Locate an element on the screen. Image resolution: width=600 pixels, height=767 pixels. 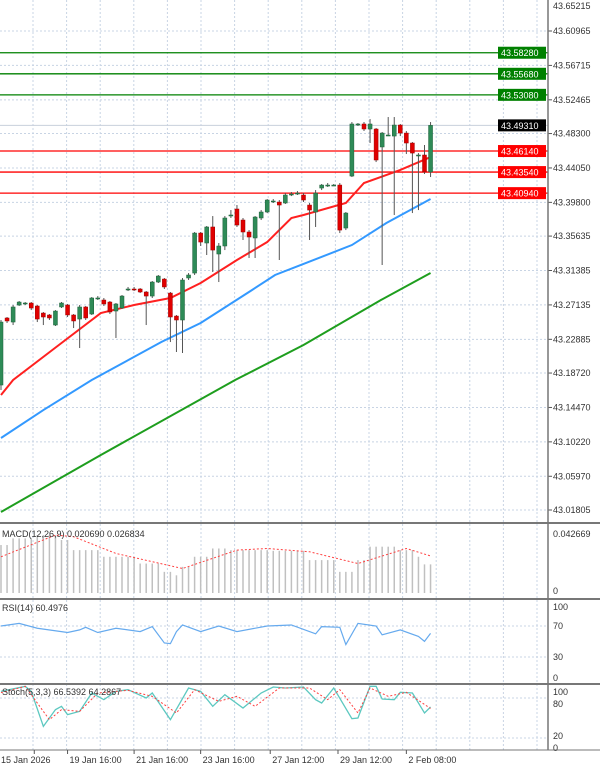
time-tick-label: 29 Jan 12:00 is located at coordinates (366, 760).